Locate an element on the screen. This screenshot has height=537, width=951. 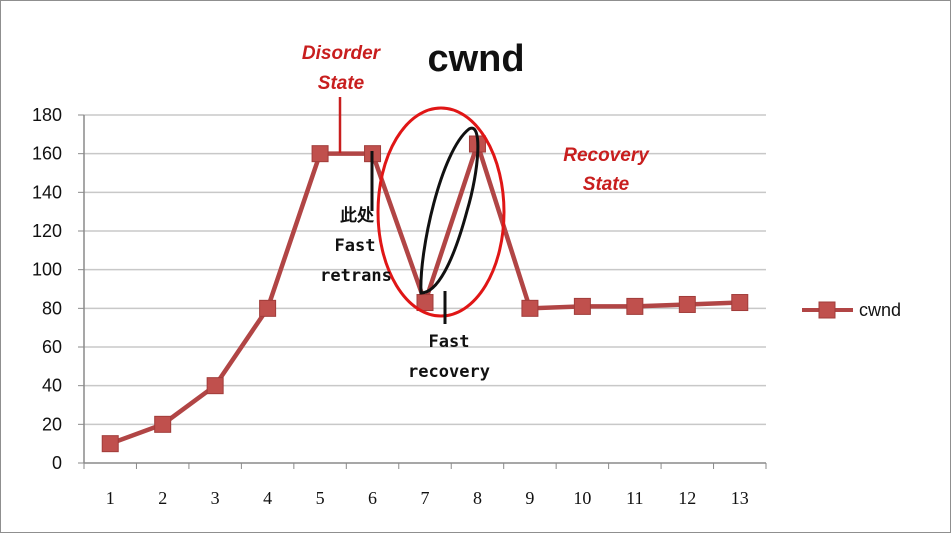
y-tick-label: 0 is located at coordinates (57, 463).